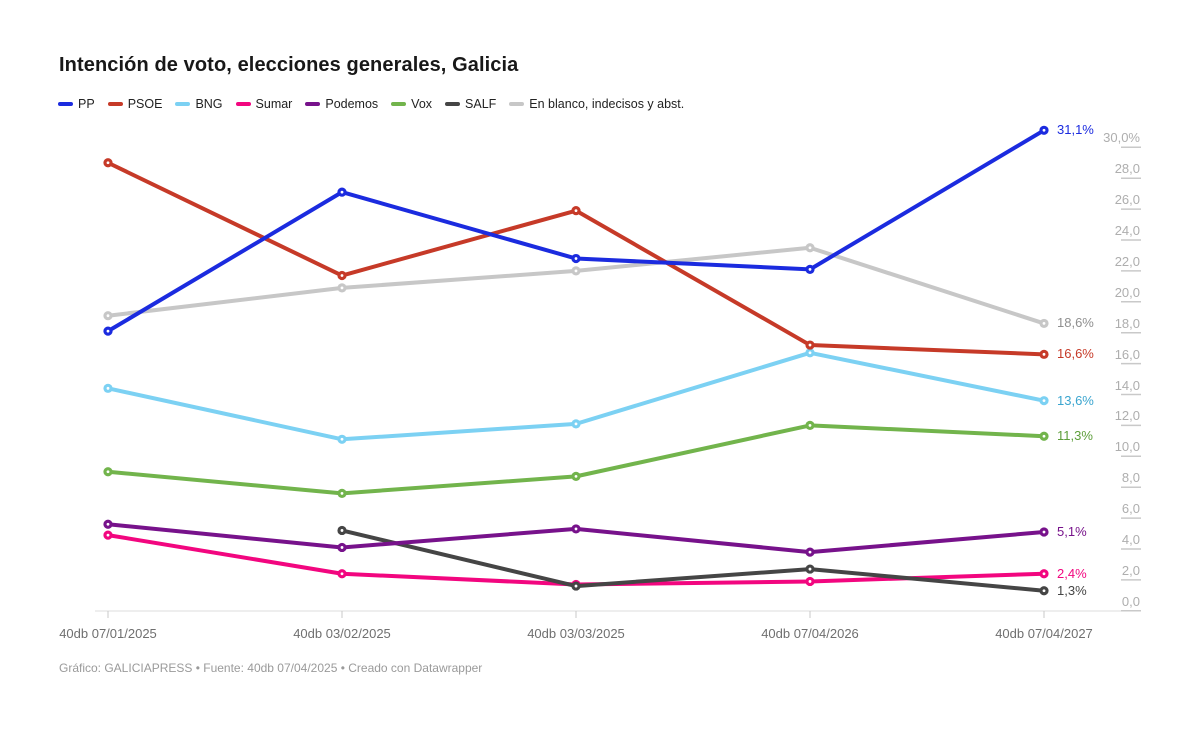 The width and height of the screenshot is (1199, 733). I want to click on y-tick-label: 2,0, so click(1130, 570).